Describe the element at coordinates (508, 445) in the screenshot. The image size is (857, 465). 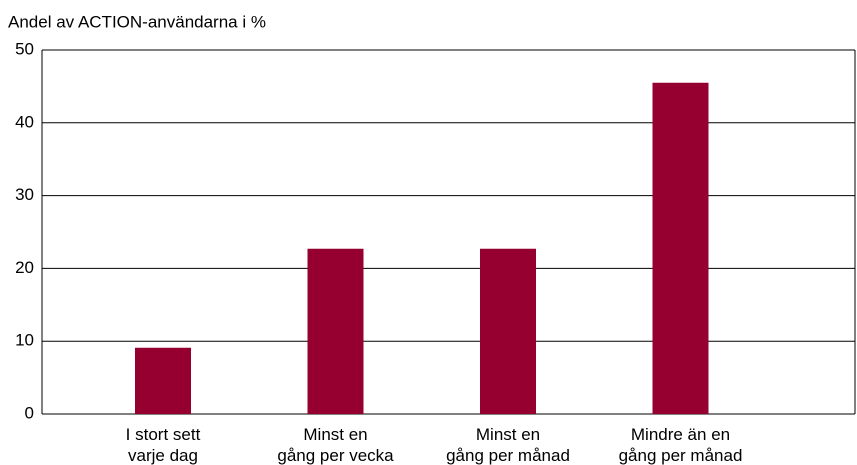
I see `x-tick-label: Minst en gång per månad` at that location.